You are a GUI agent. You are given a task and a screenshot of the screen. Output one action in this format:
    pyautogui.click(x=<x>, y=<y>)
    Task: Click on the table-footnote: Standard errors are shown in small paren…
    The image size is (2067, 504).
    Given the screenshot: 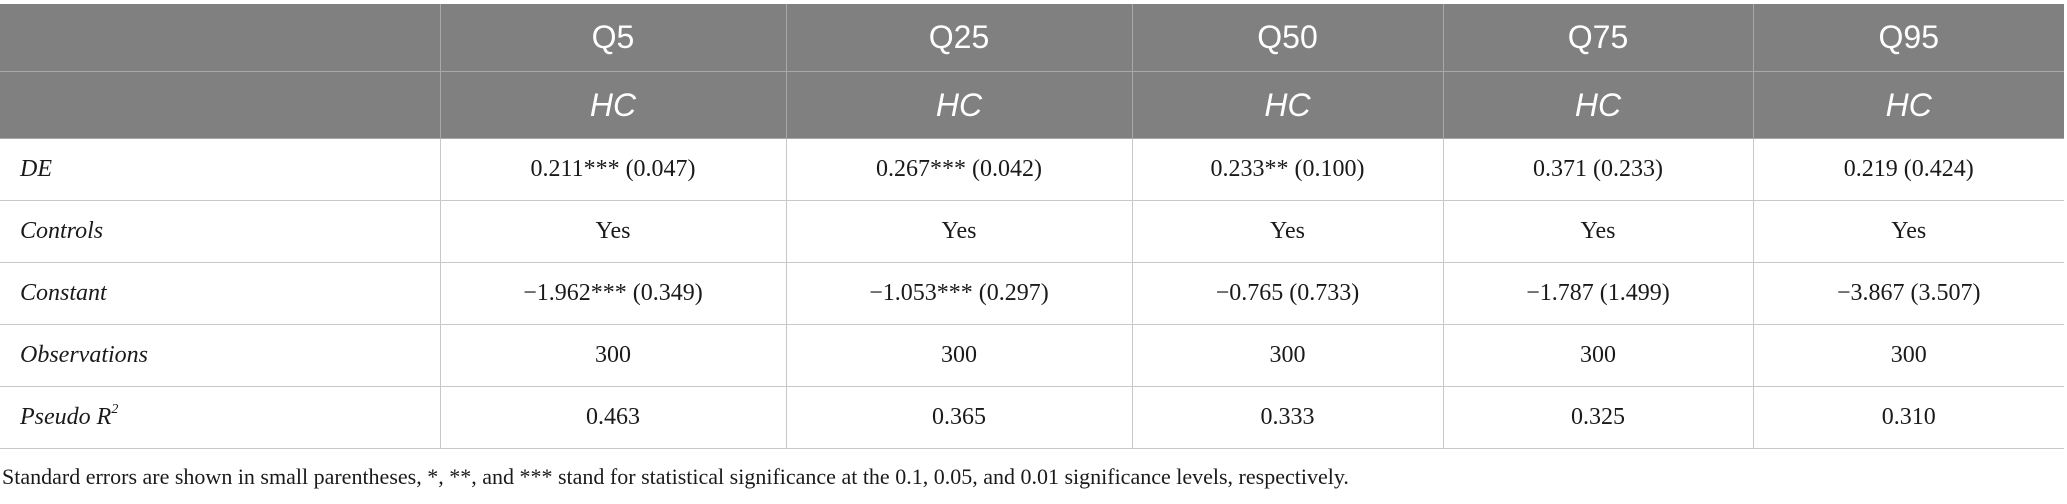 What is the action you would take?
    pyautogui.click(x=675, y=476)
    